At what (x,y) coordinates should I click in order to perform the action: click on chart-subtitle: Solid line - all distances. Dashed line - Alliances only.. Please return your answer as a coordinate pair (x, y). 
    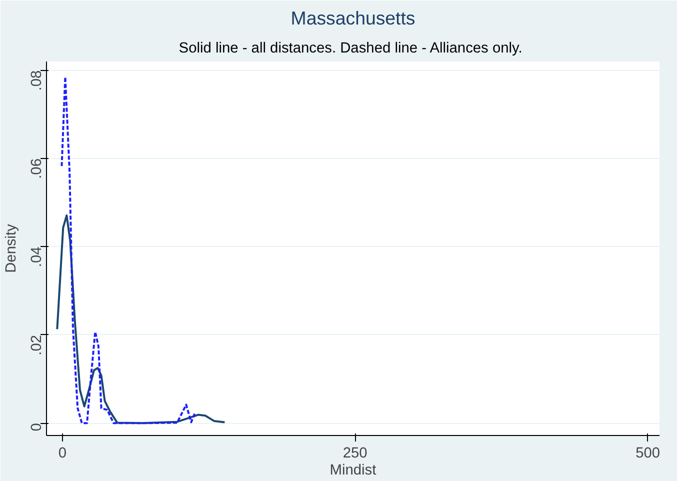
    Looking at the image, I should click on (350, 48).